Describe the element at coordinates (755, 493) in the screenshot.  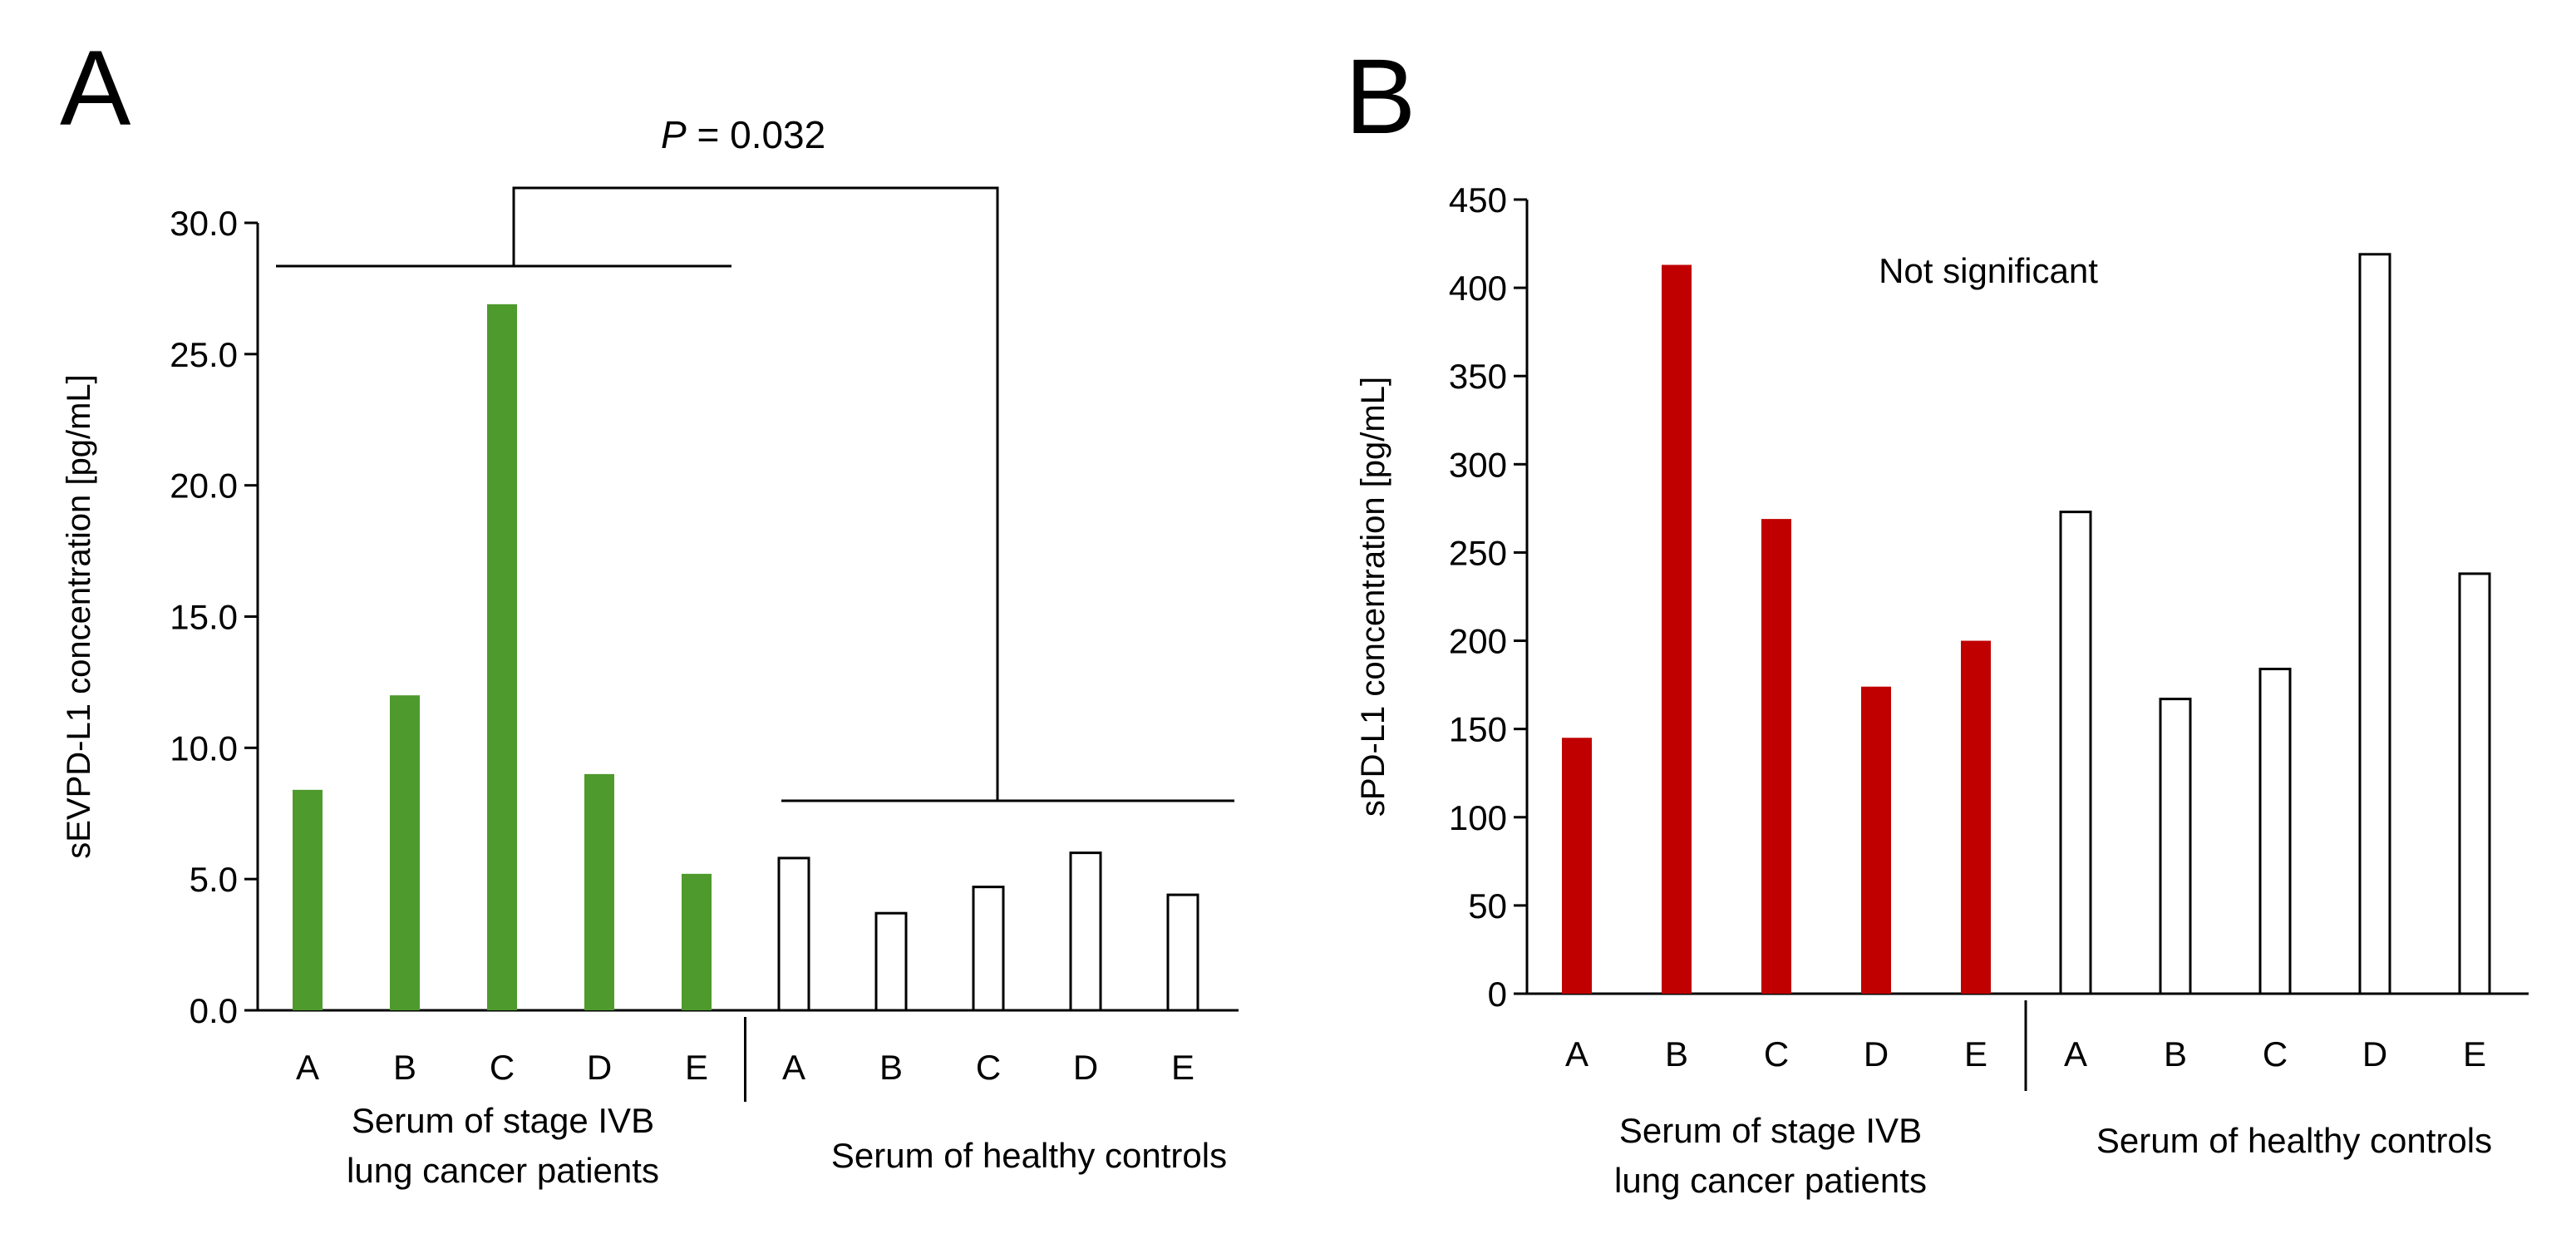
I see `significance-bracket` at that location.